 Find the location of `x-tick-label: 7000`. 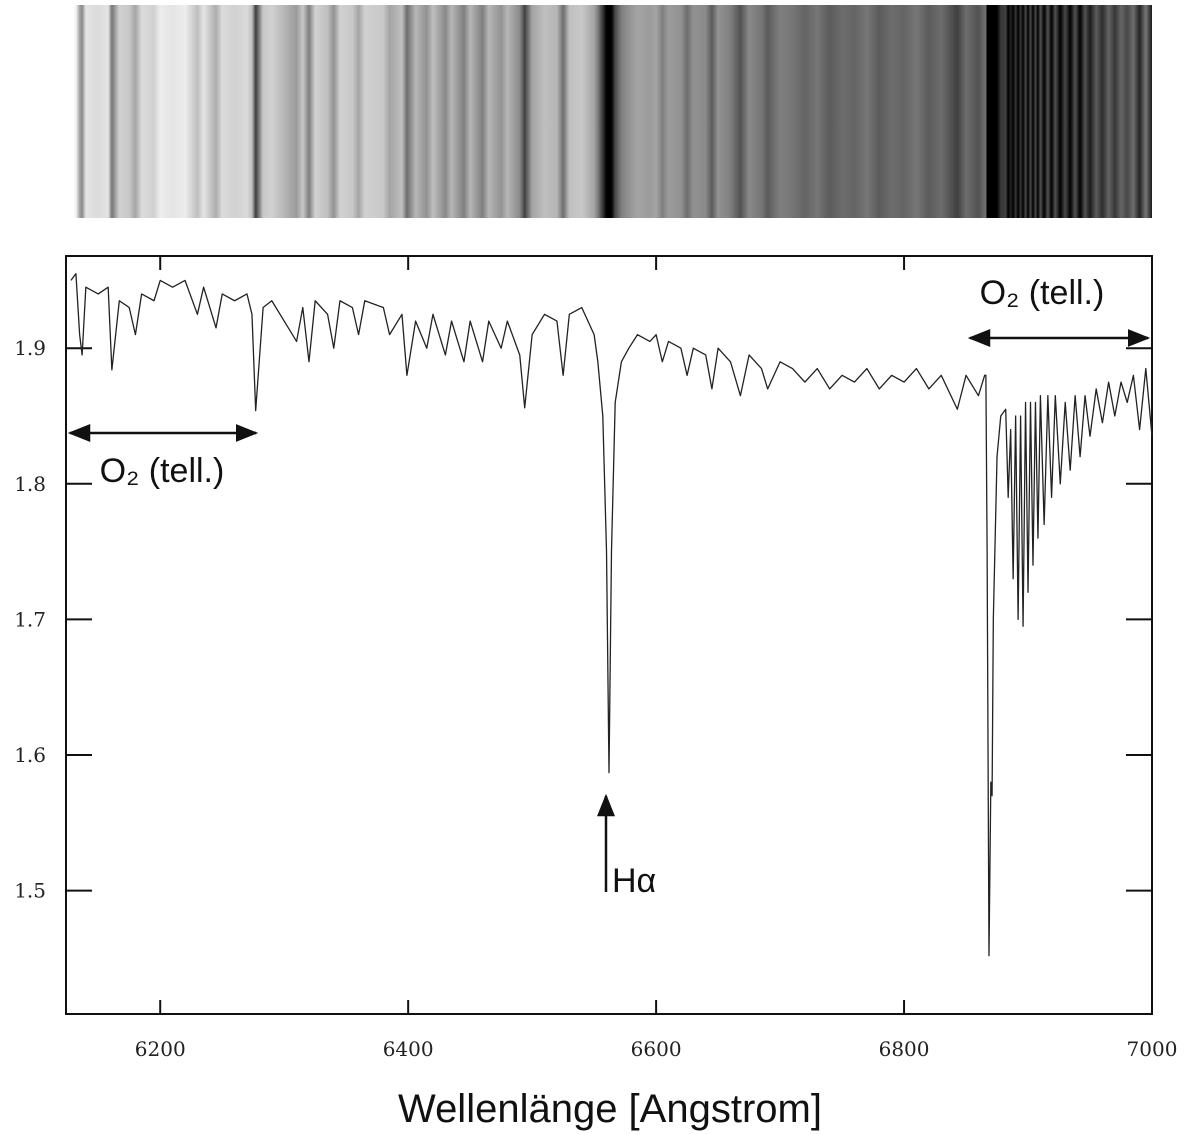

x-tick-label: 7000 is located at coordinates (1152, 1049).